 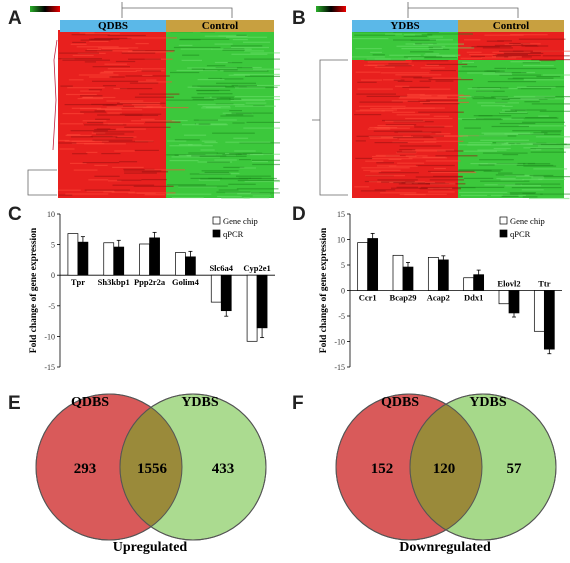 I want to click on venn-e, so click(x=151, y=467).